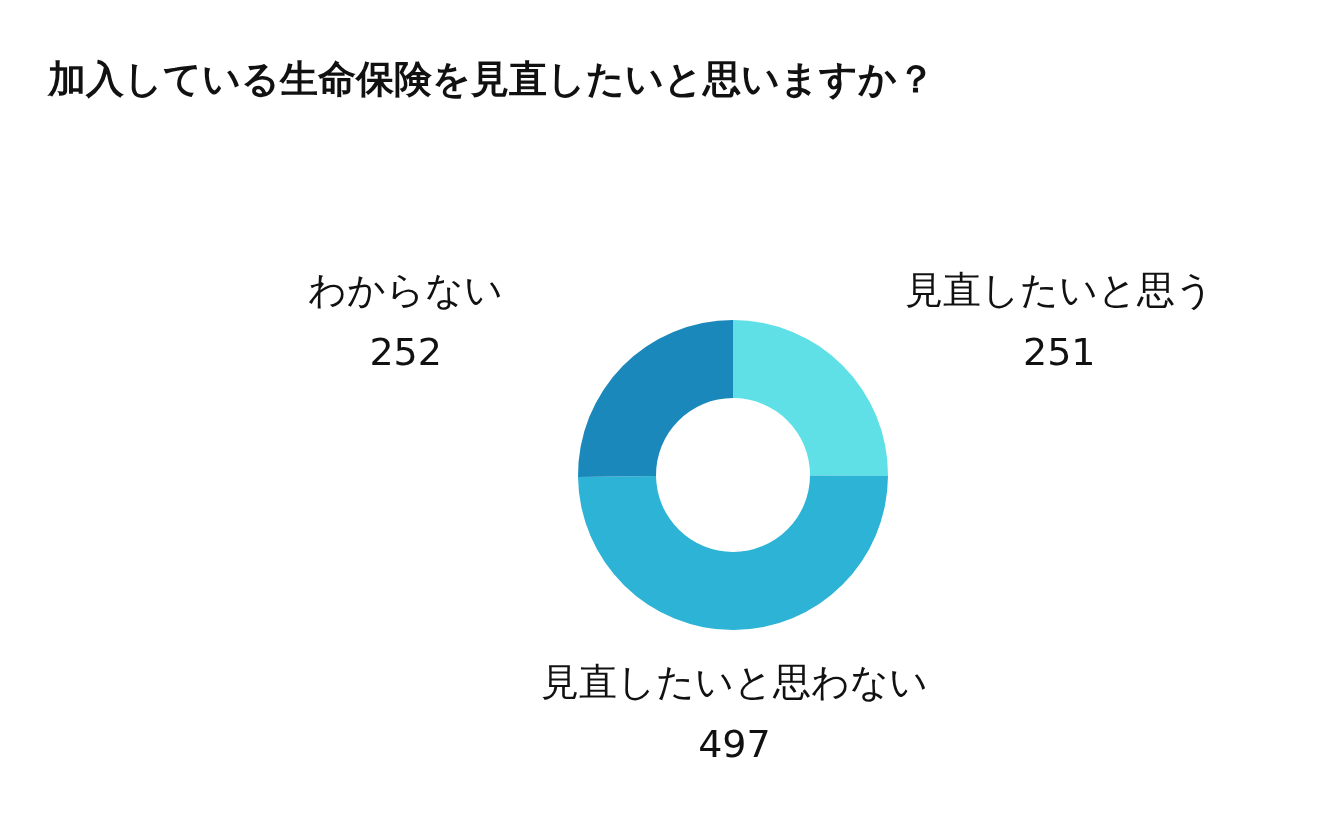 This screenshot has height=825, width=1331. Describe the element at coordinates (406, 290) in the screenshot. I see `slice-label: わからない` at that location.